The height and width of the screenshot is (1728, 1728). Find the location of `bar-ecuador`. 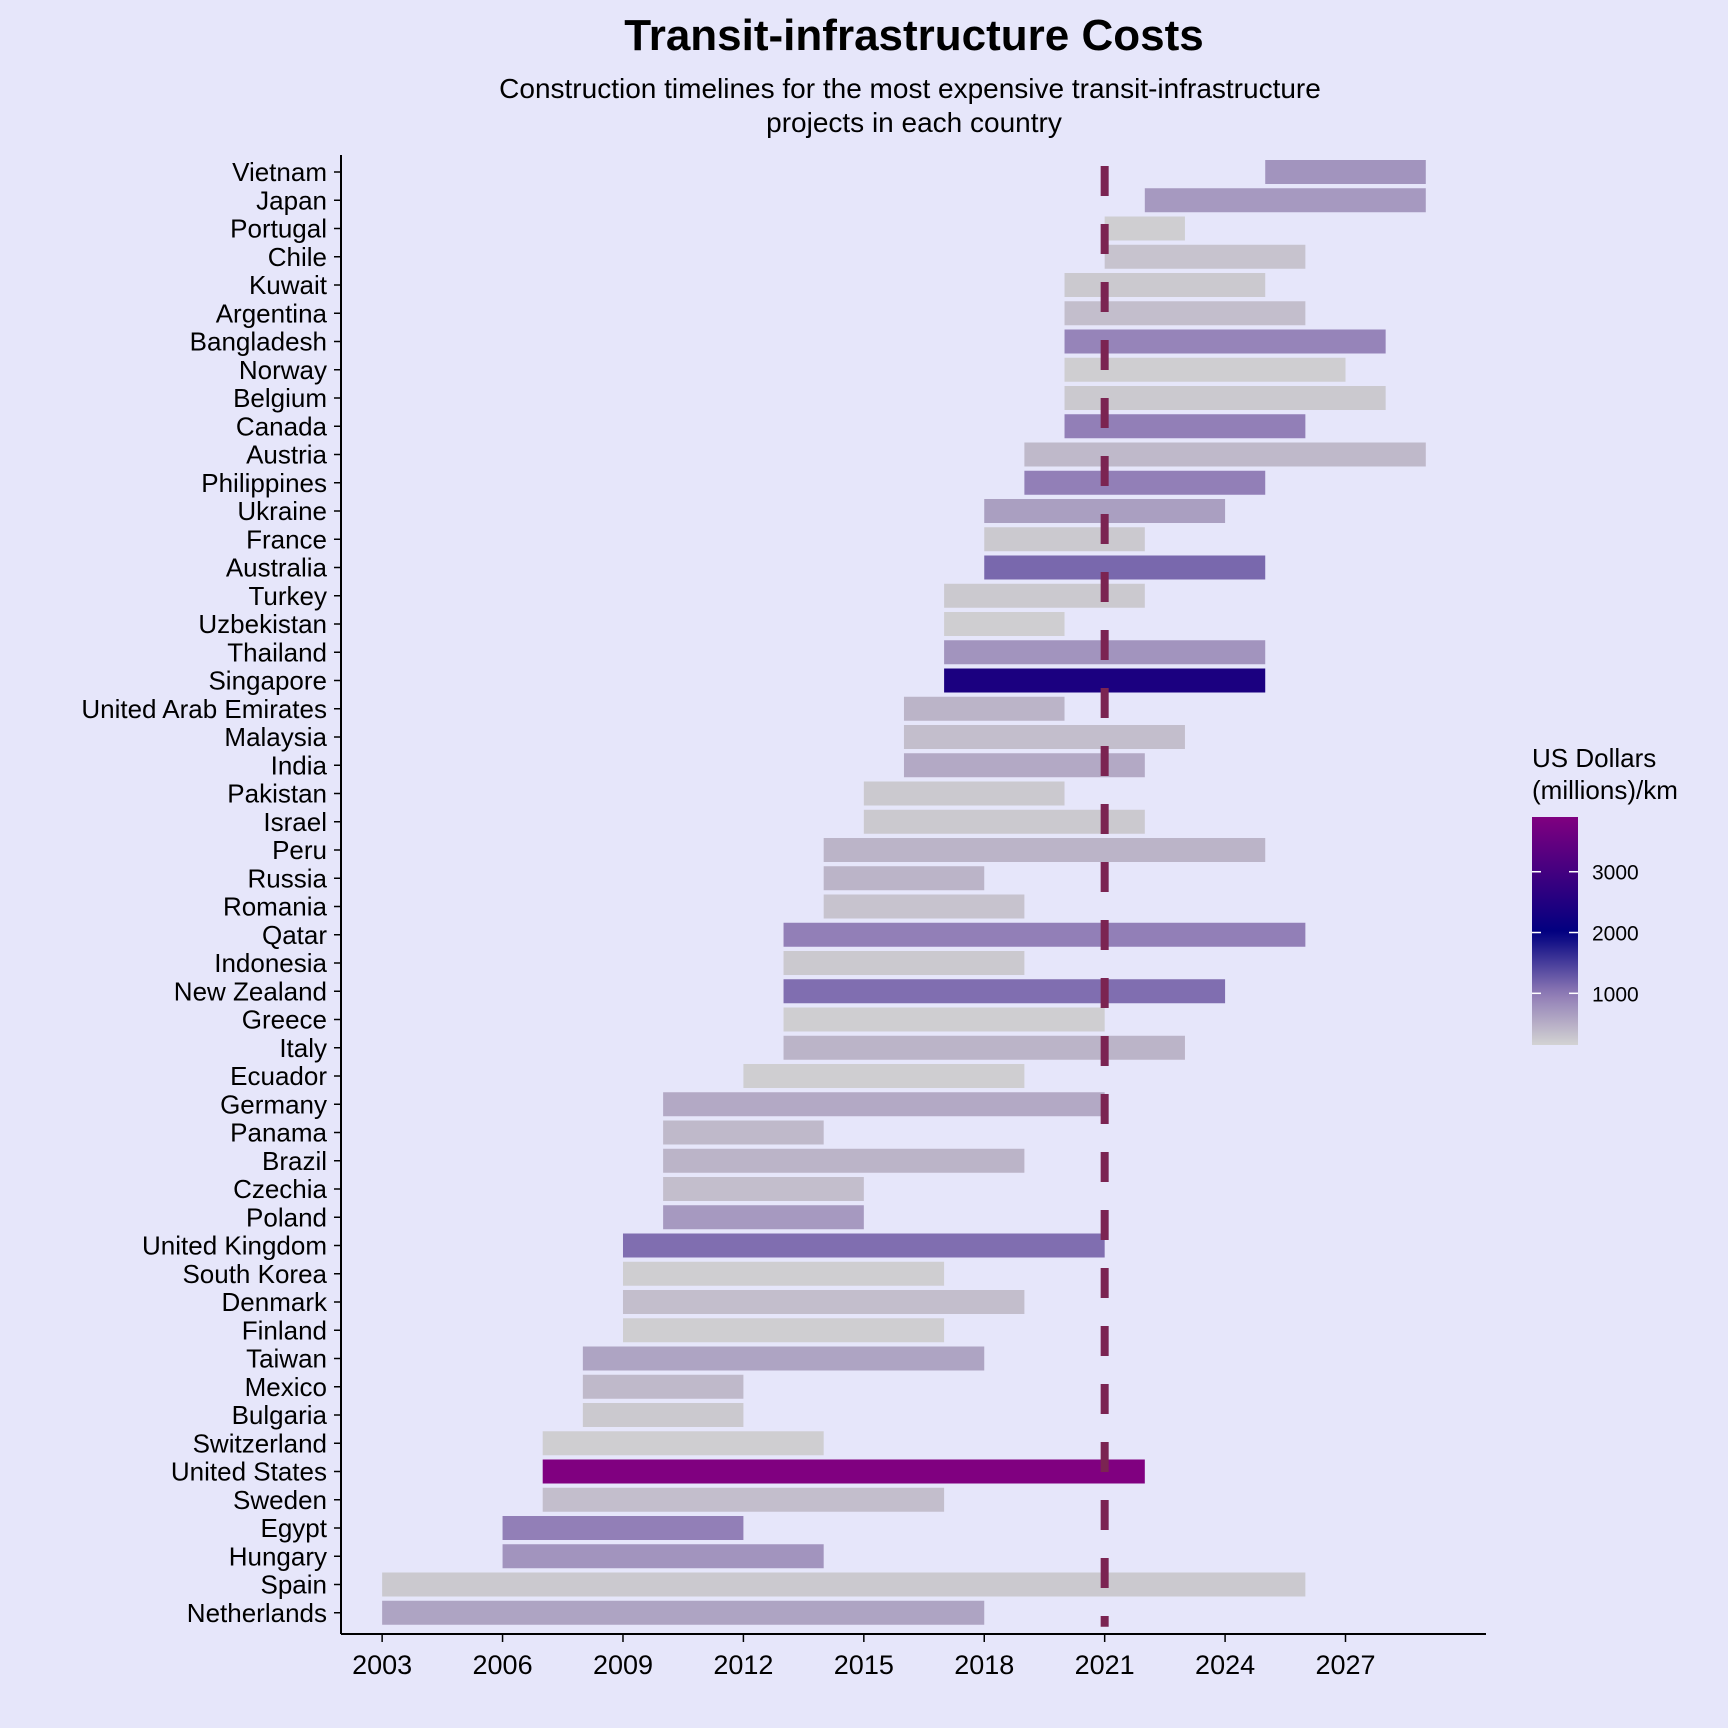

bar-ecuador is located at coordinates (884, 1076).